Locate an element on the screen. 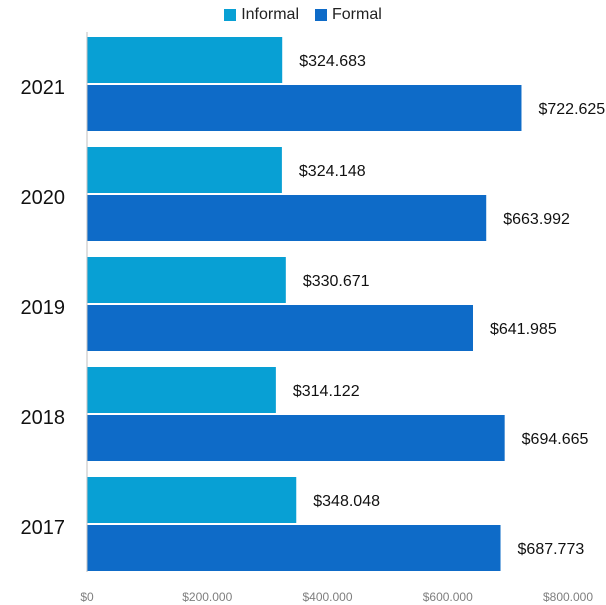 Image resolution: width=606 pixels, height=605 pixels. bar-informal-2021 is located at coordinates (185, 60).